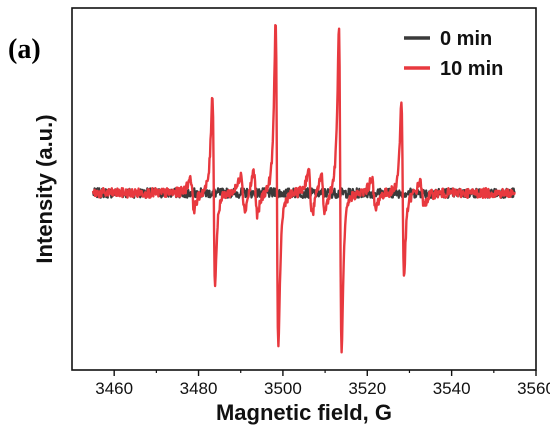  What do you see at coordinates (199, 388) in the screenshot?
I see `x-tick-label: 3480` at bounding box center [199, 388].